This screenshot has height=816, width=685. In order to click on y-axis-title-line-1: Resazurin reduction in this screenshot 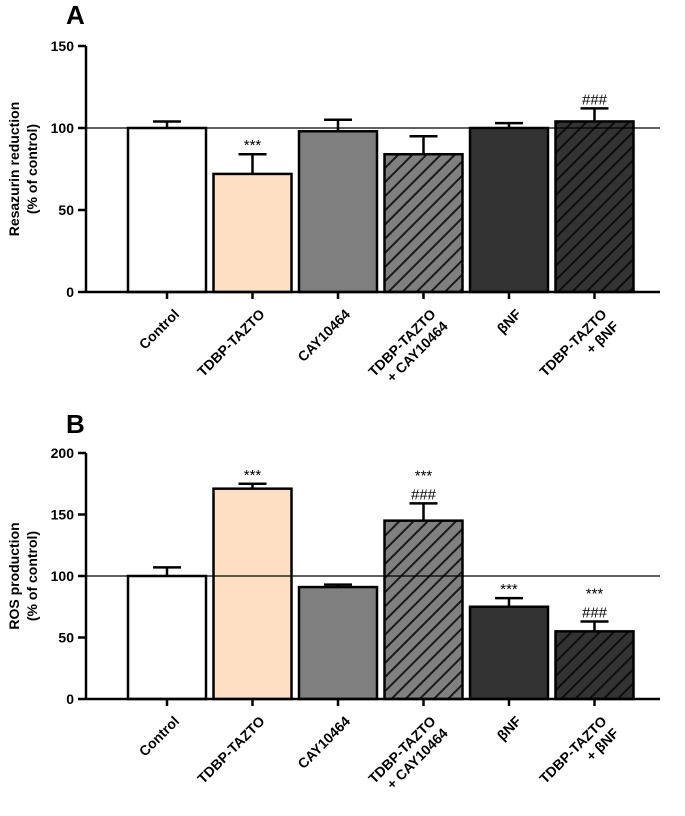, I will do `click(14, 169)`.